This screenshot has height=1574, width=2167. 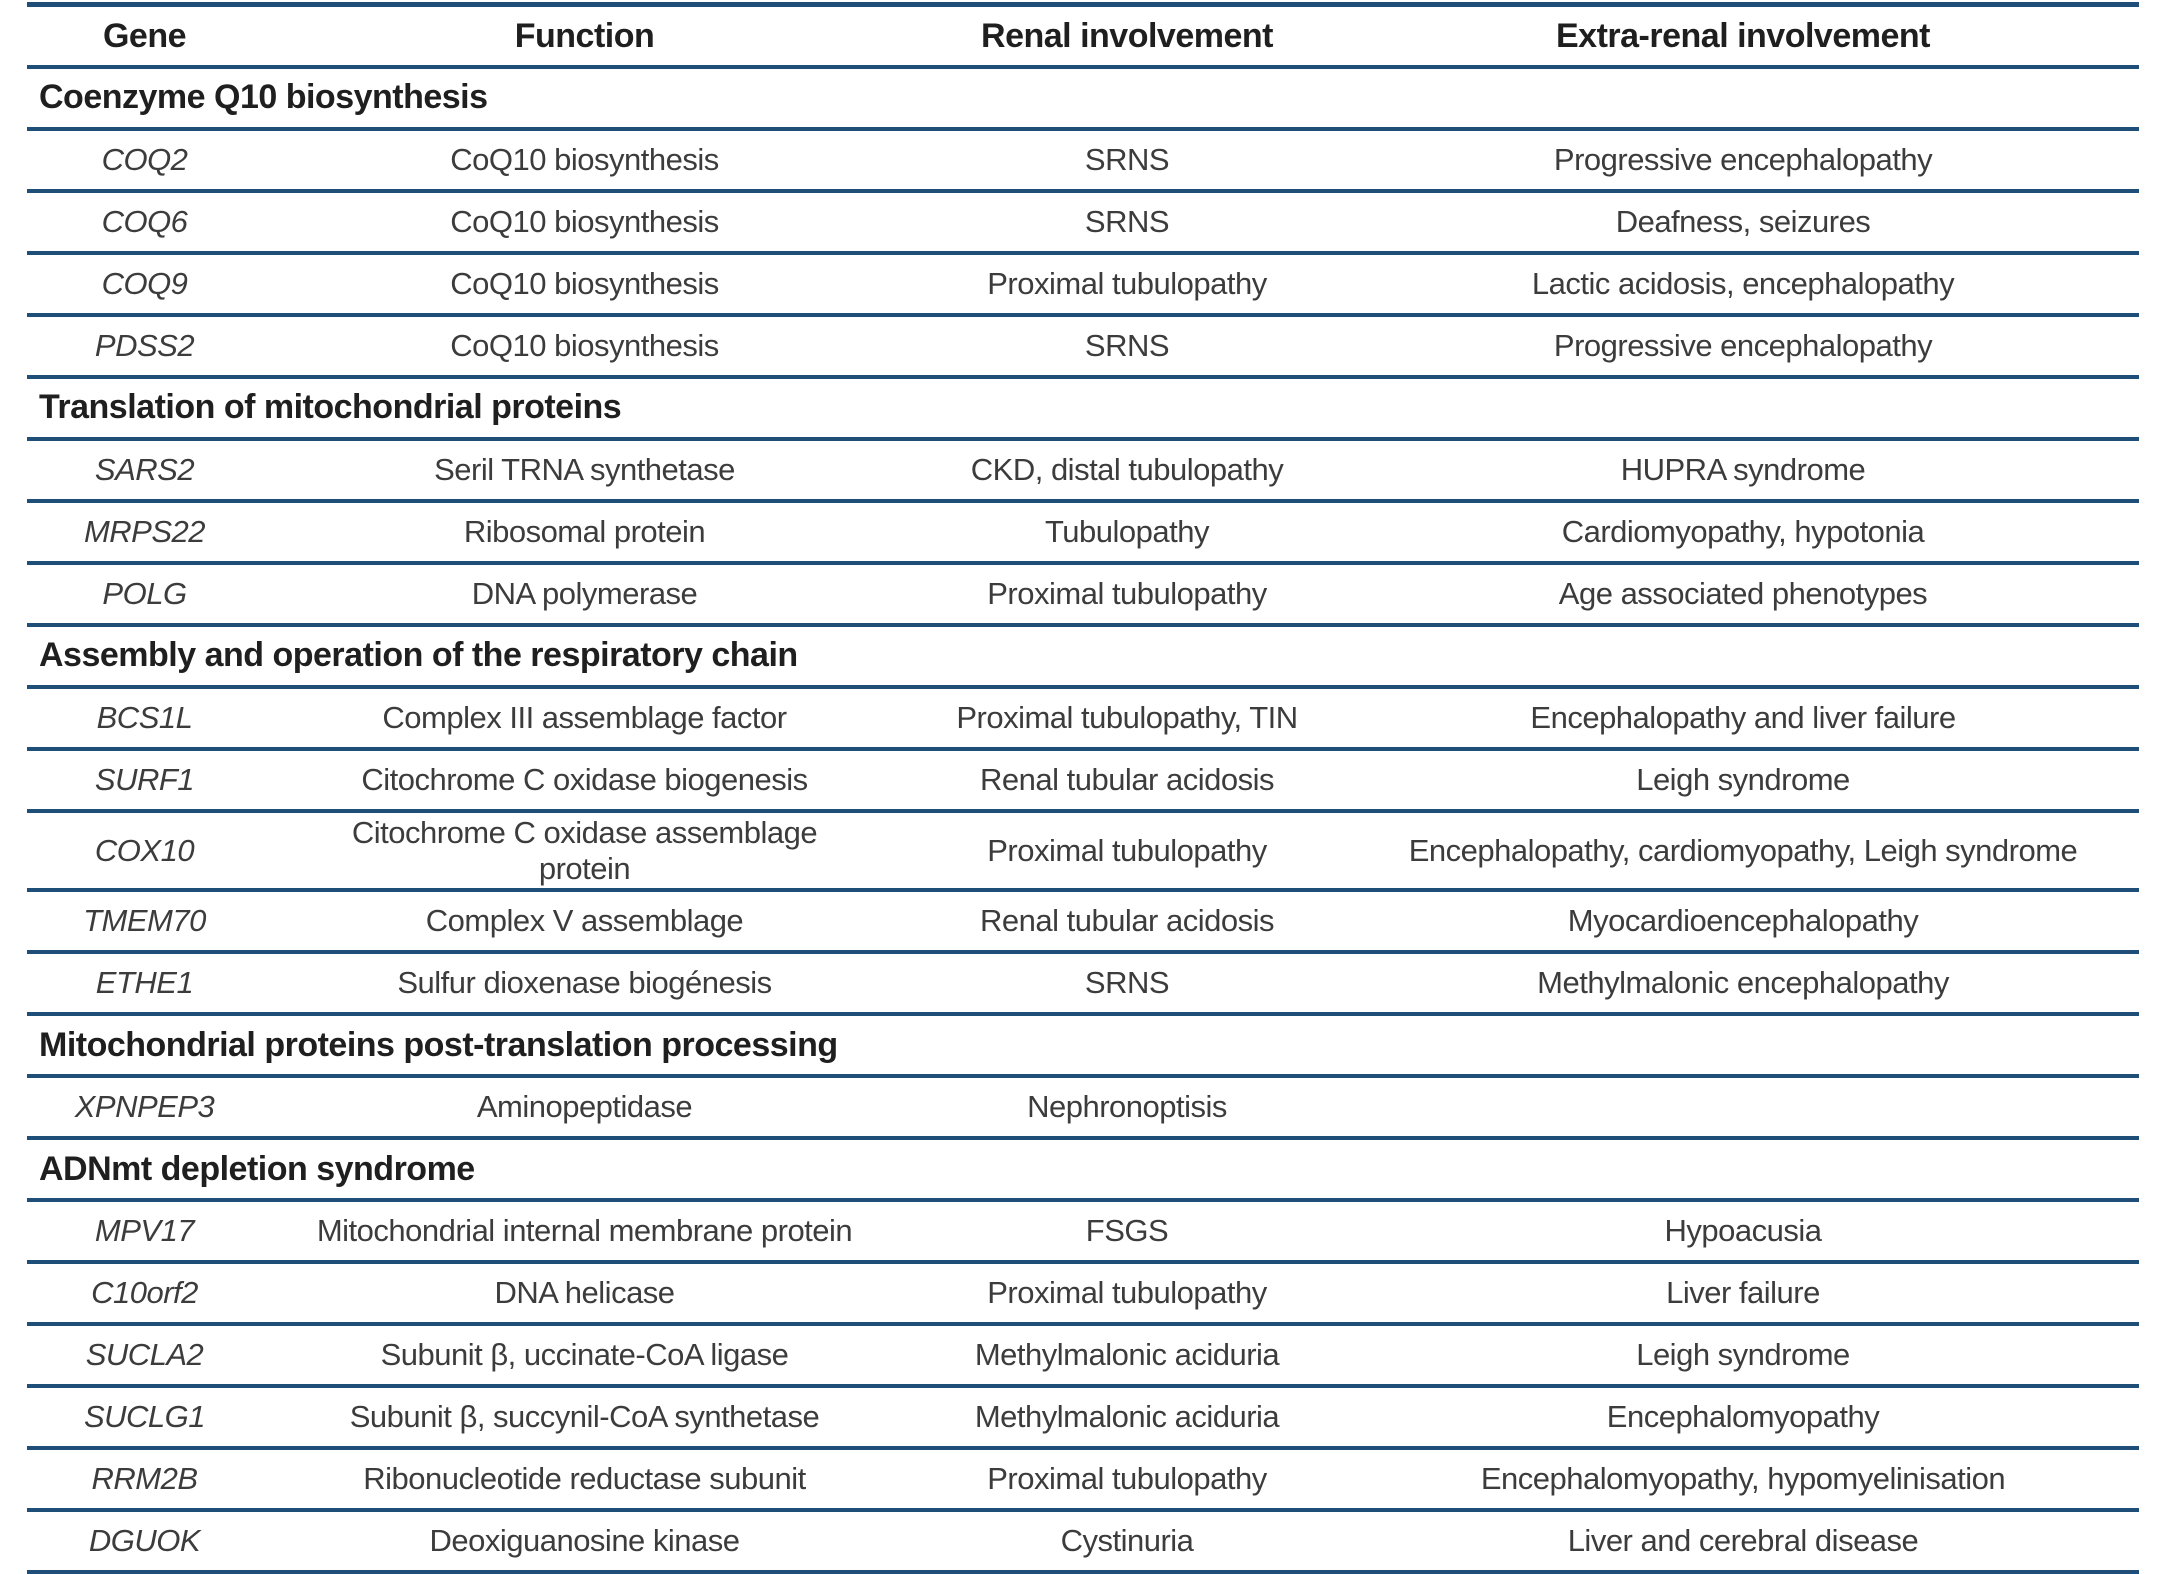 I want to click on gene-cell: COX10, so click(x=144, y=850).